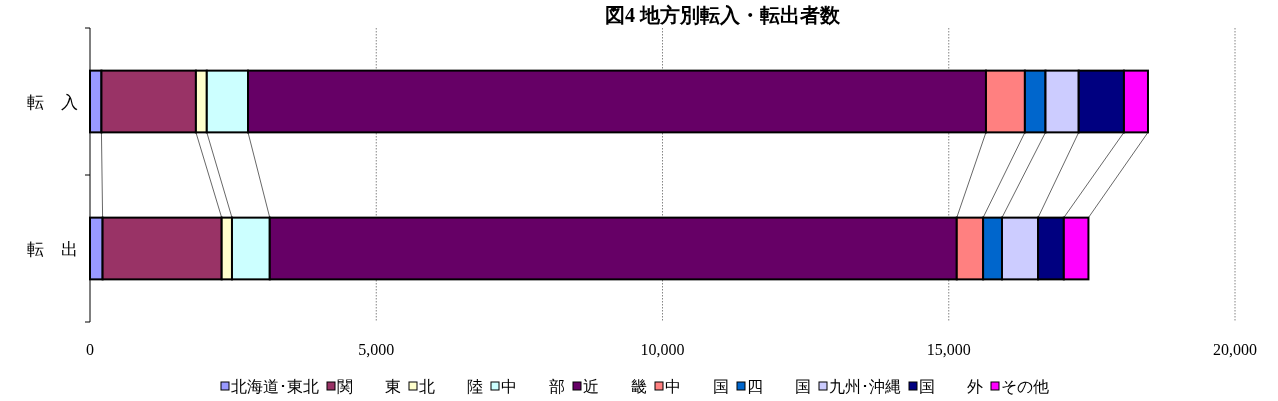  Describe the element at coordinates (779, 386) in the screenshot. I see `legend-label: 四 国` at that location.